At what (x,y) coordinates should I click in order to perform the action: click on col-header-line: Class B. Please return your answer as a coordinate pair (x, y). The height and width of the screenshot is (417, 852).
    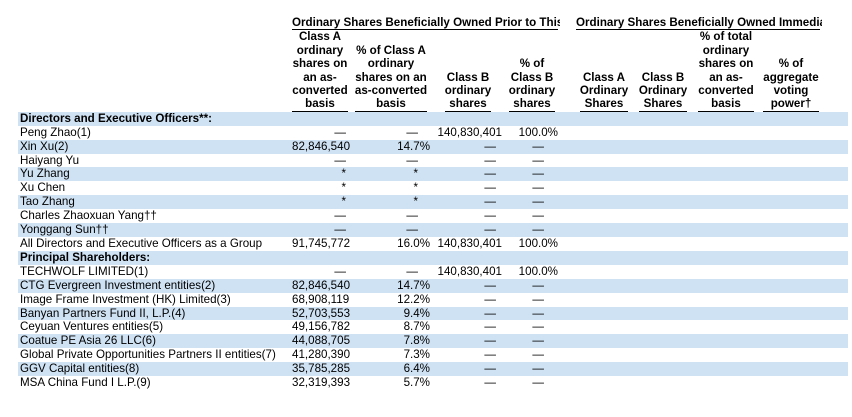
    Looking at the image, I should click on (468, 77).